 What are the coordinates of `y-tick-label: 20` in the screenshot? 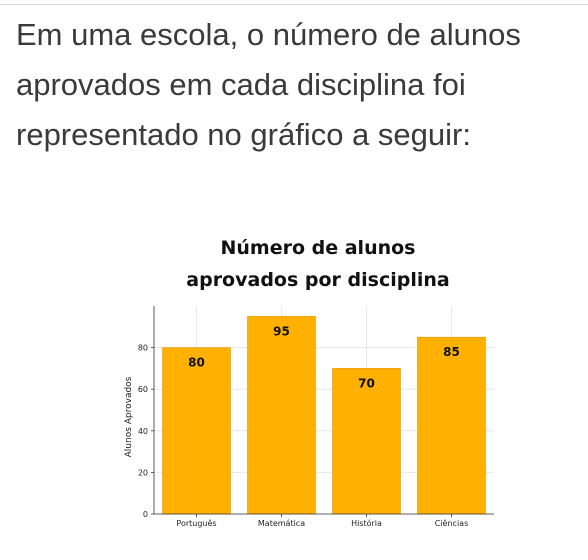 It's located at (143, 472).